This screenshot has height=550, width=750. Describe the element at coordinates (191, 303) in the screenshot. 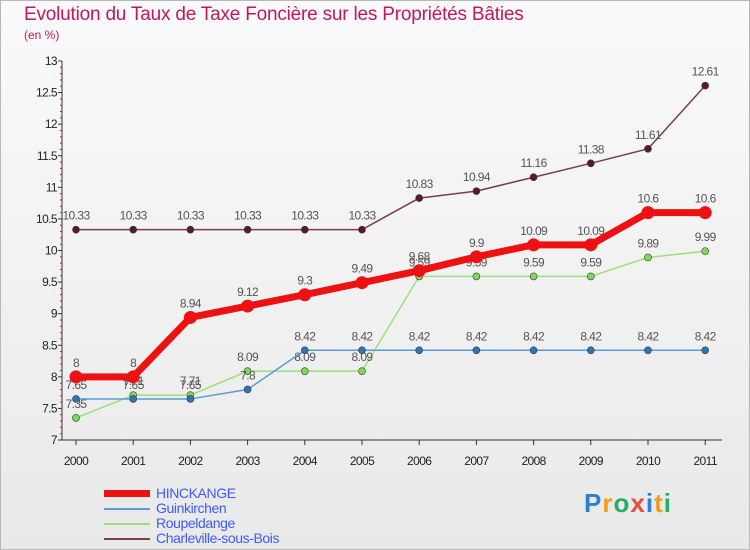

I see `data-label: 8.94` at that location.